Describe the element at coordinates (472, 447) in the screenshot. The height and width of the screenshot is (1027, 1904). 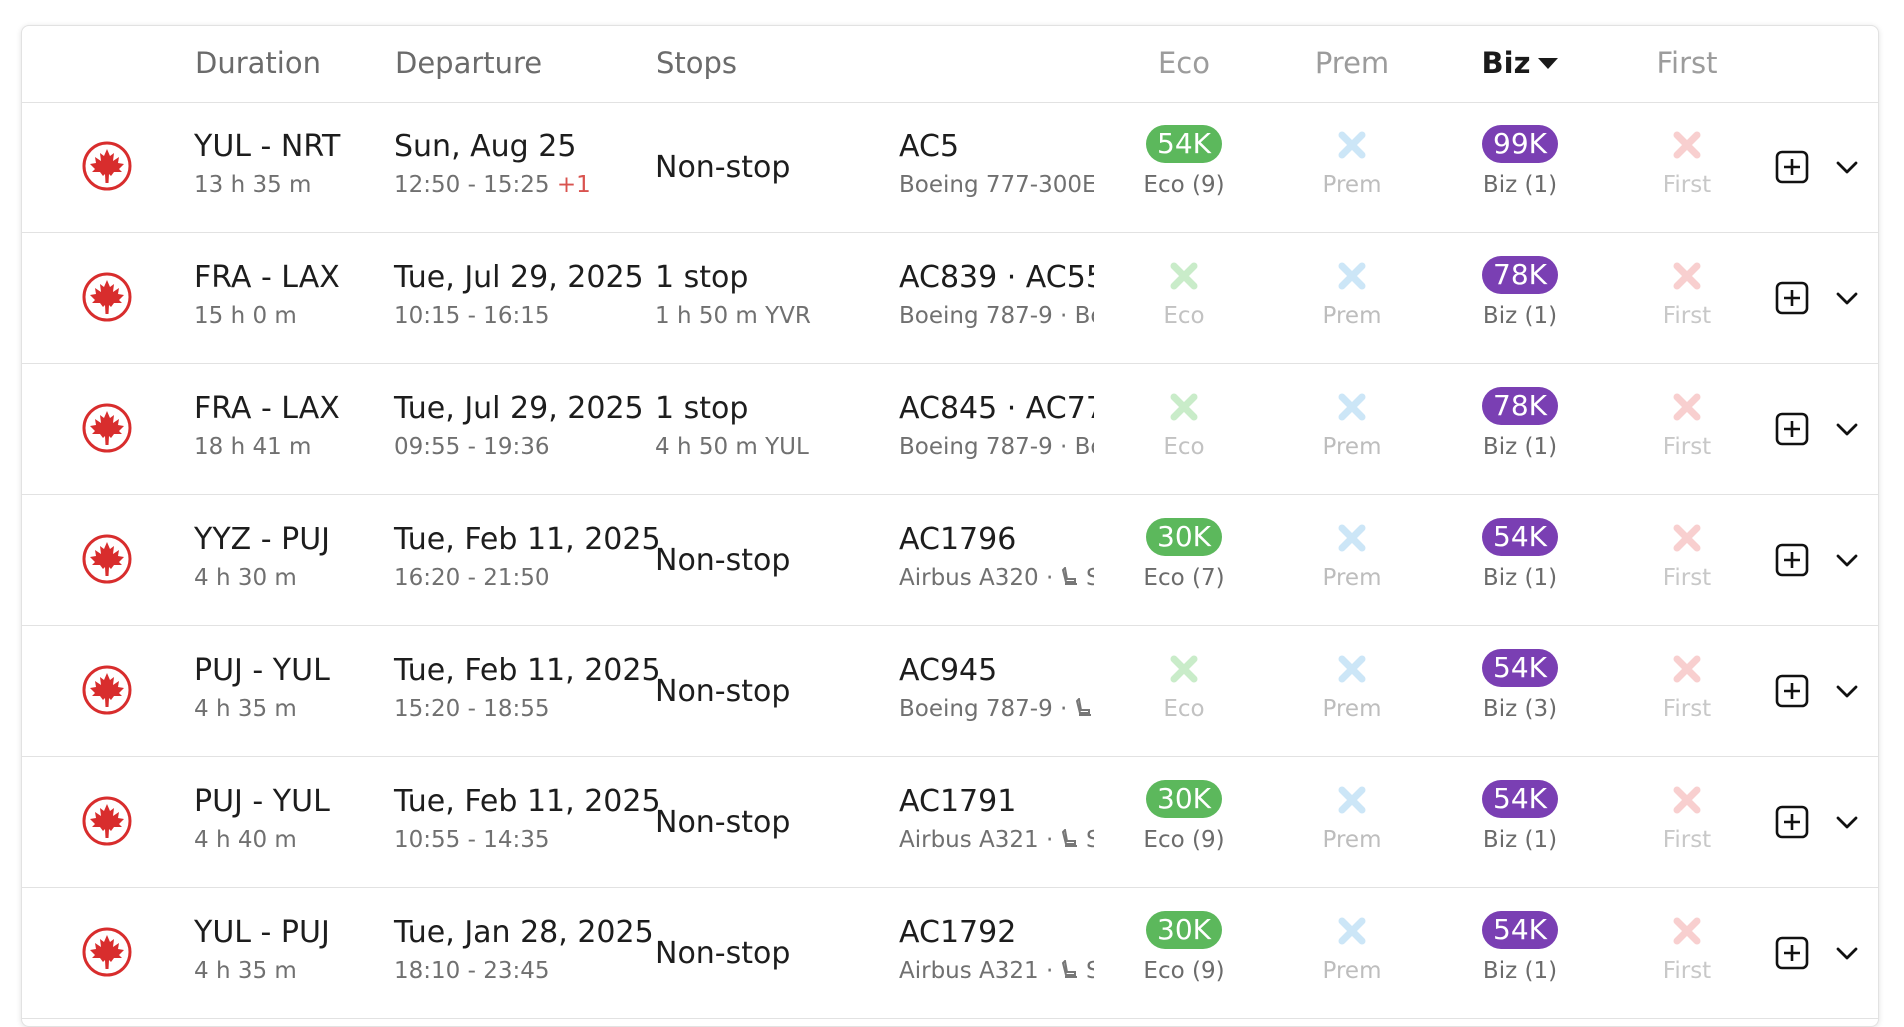
I see `departure-times: 09:55 - 19:36` at that location.